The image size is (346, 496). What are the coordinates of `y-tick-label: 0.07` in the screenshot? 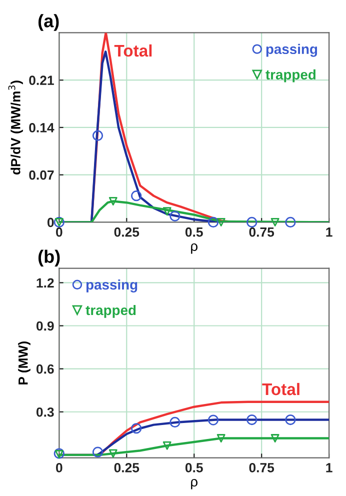 It's located at (41, 175).